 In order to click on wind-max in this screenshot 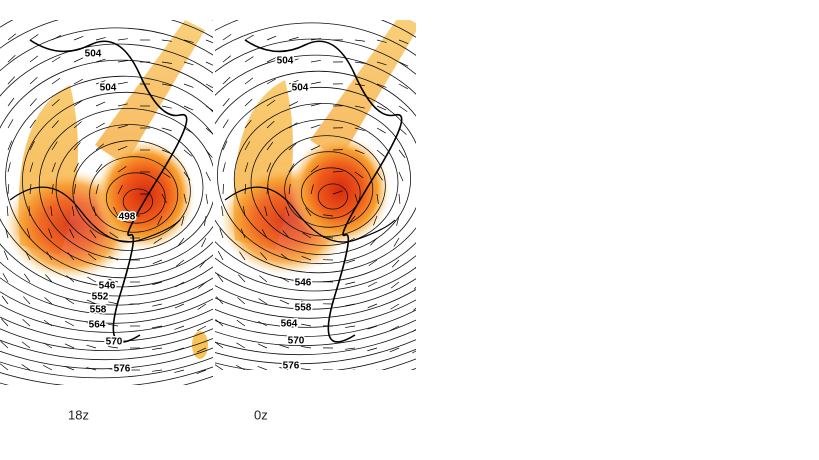, I will do `click(340, 190)`.